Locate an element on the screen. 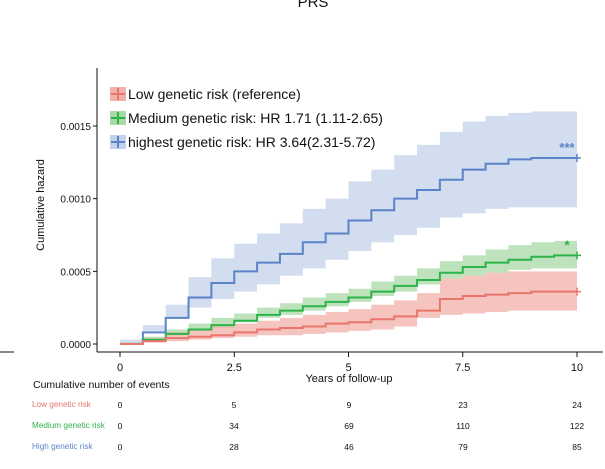 This screenshot has width=605, height=469. legend-label: Medium genetic risk: HR 1.71 (1.11-2.65) is located at coordinates (255, 118).